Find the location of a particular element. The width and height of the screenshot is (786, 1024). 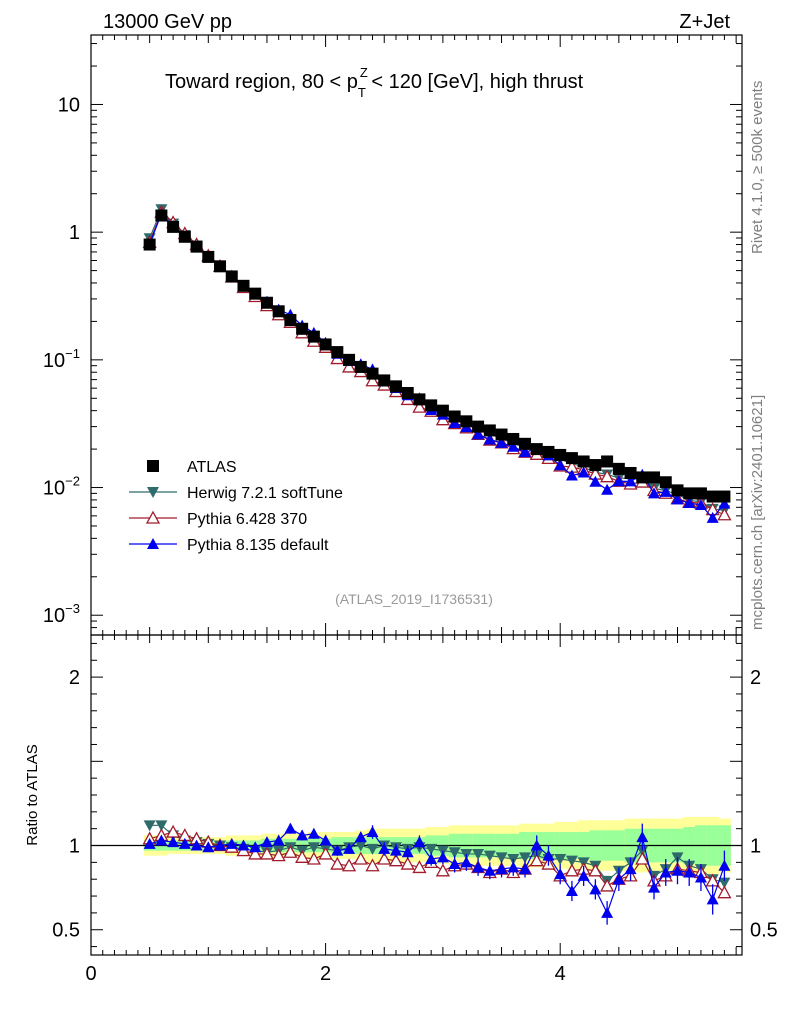

analysis-label: (ATLAS_2019_I1736531) is located at coordinates (414, 599).